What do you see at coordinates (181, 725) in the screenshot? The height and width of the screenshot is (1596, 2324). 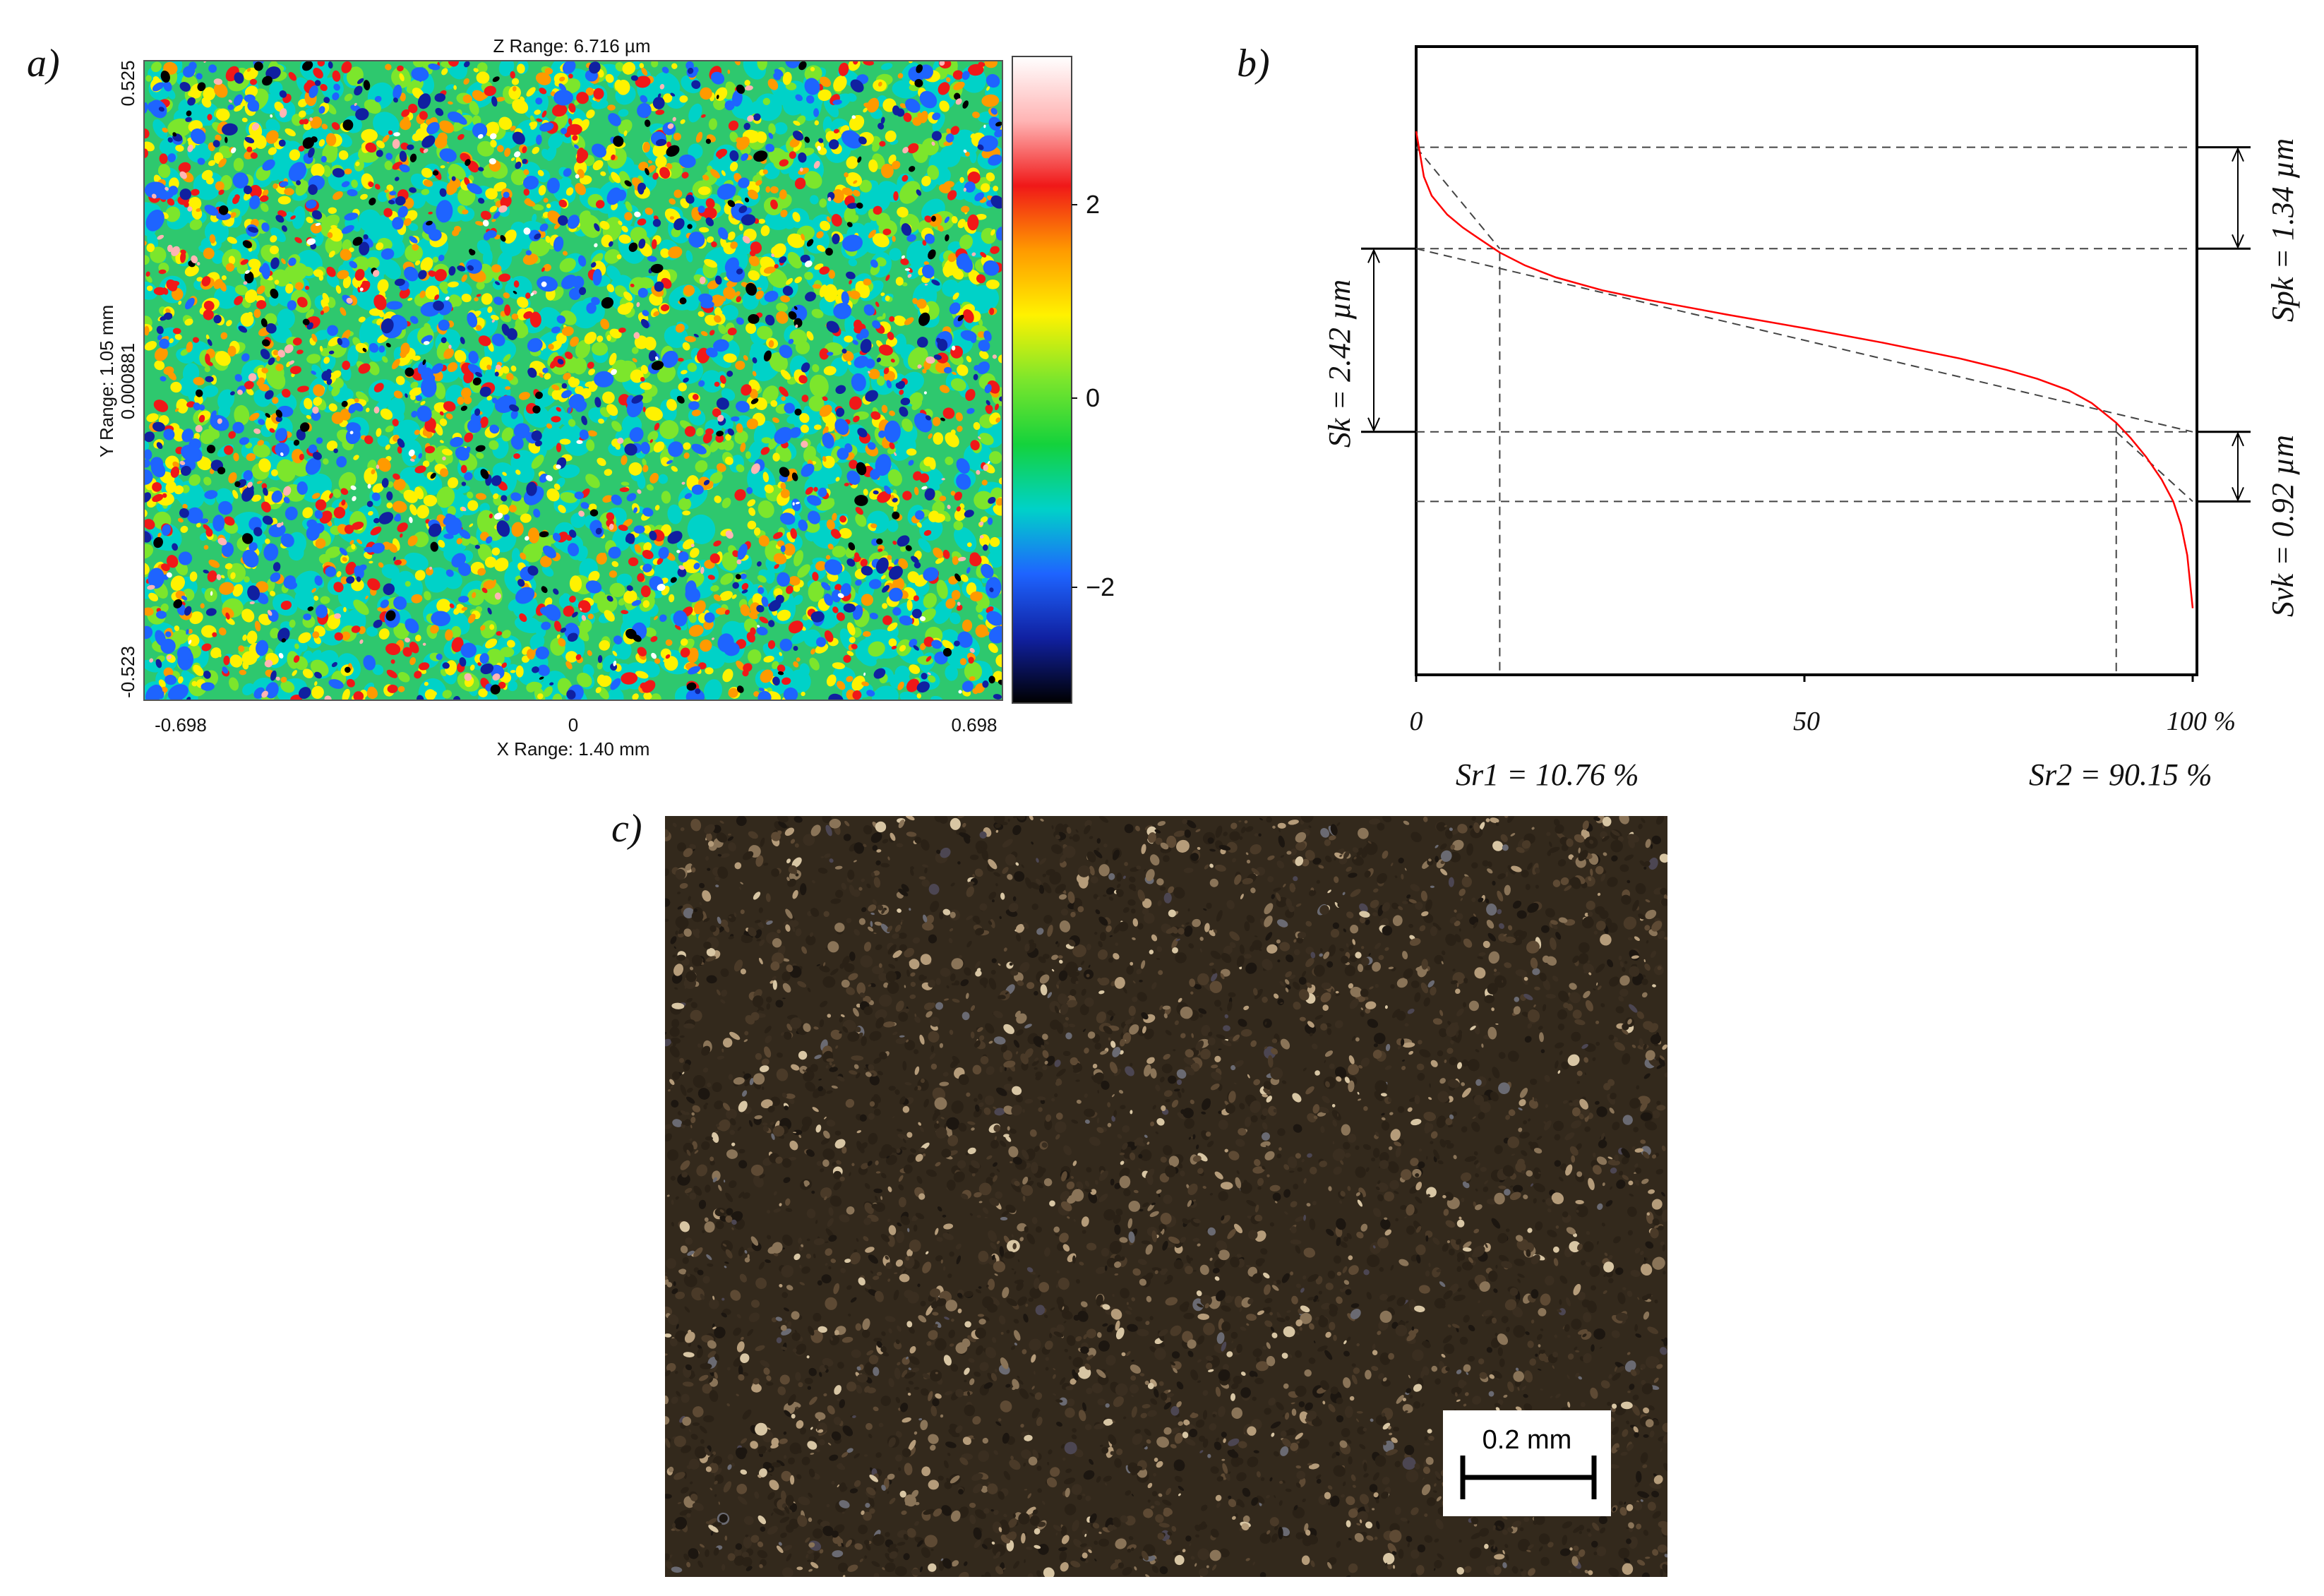 I see `heatmap-xtick-left: -0.698` at bounding box center [181, 725].